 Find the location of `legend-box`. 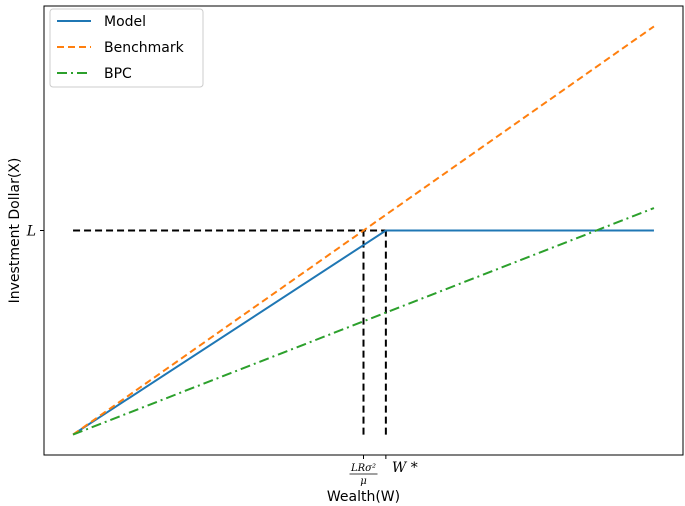

legend-box is located at coordinates (126, 48).